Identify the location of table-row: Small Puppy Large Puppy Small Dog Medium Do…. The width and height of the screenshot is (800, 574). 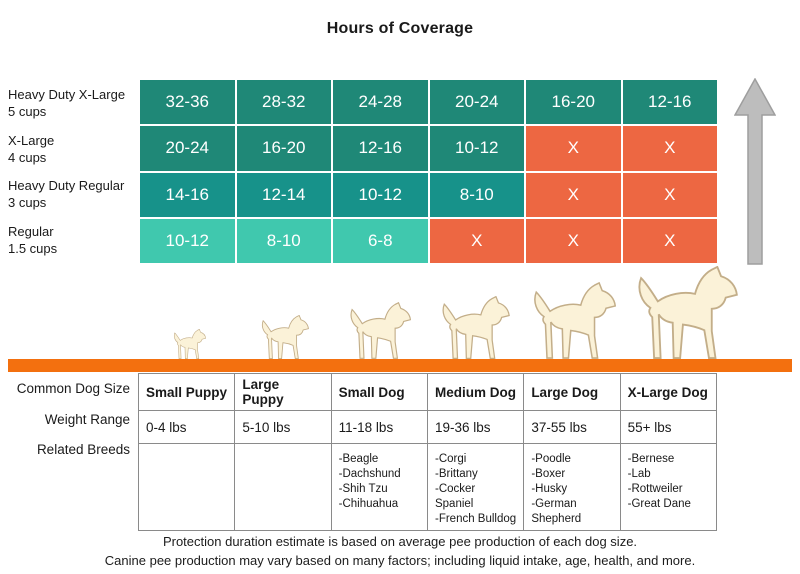
(427, 392).